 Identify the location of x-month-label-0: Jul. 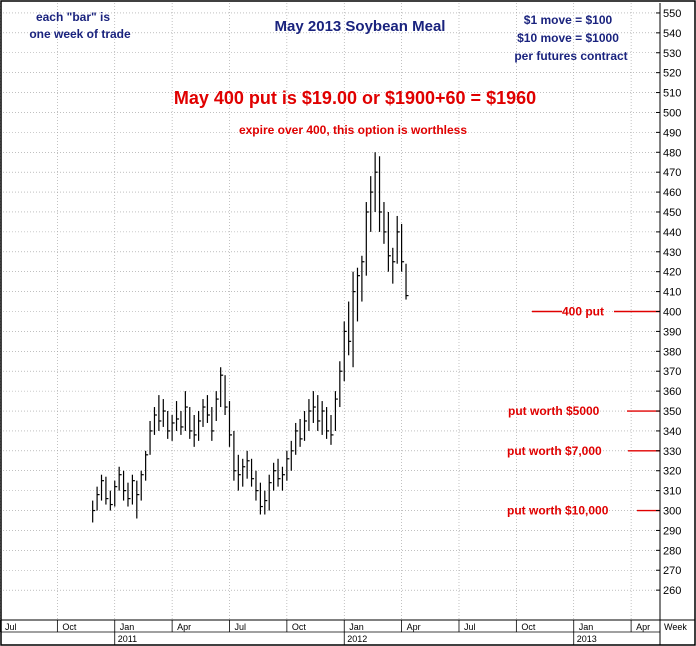
(11, 627).